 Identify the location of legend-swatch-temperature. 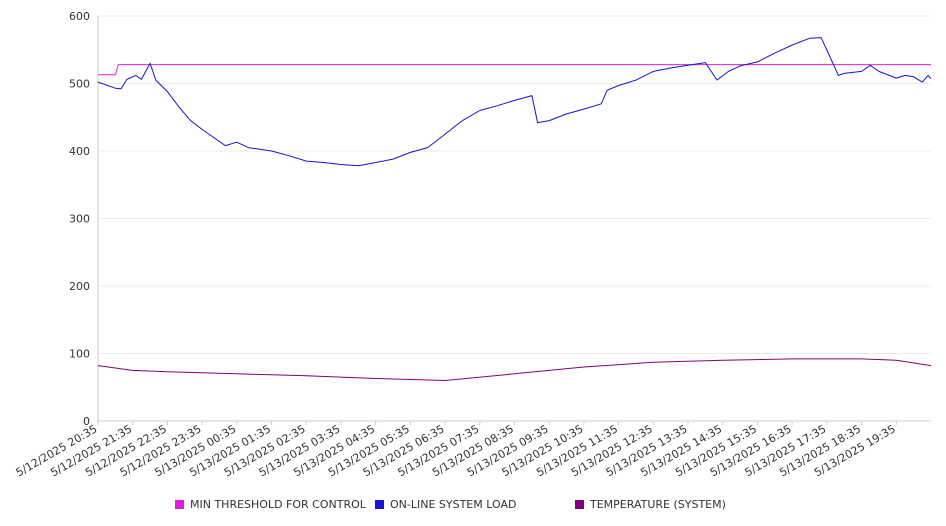
(579, 504).